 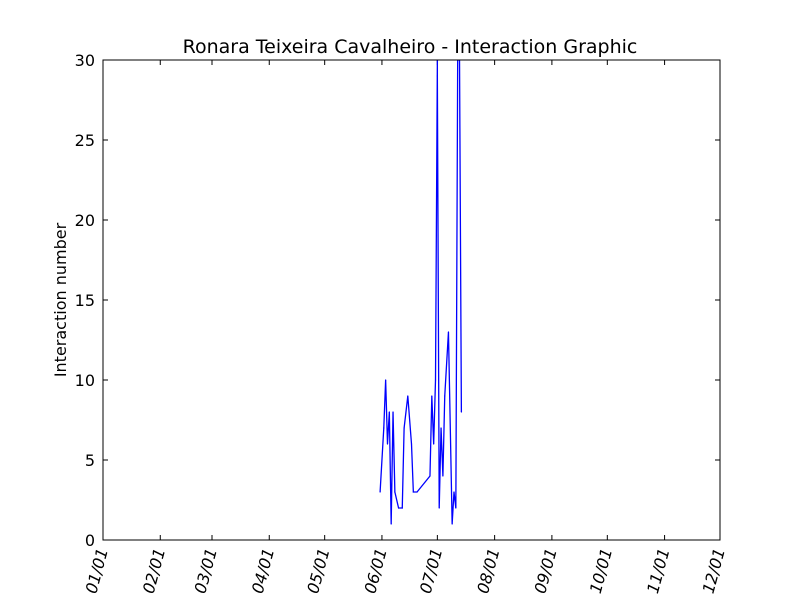 What do you see at coordinates (85, 220) in the screenshot?
I see `y-tick-label: 20` at bounding box center [85, 220].